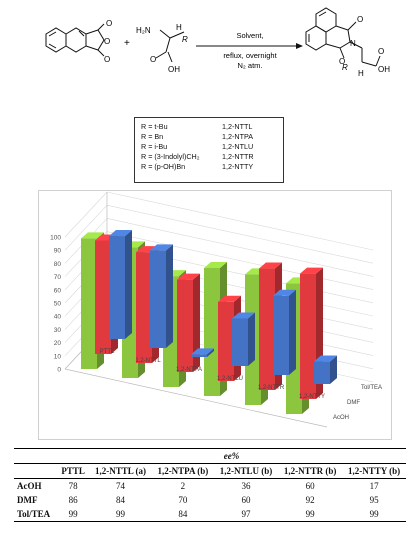 This screenshot has width=419, height=550. I want to click on table-row: AcOH 78 74 2 36 60 17, so click(210, 485).